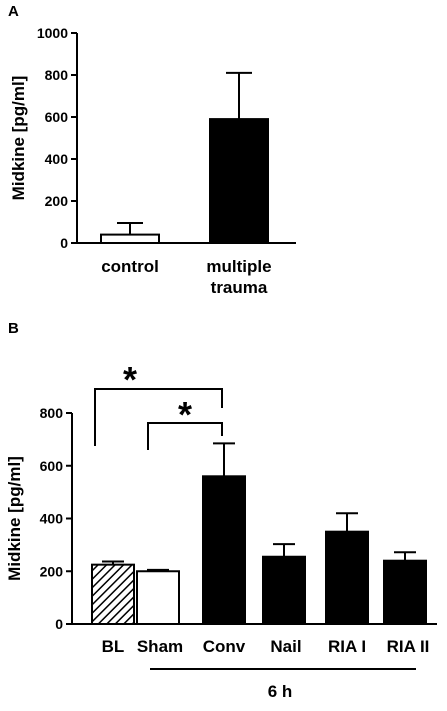 The width and height of the screenshot is (447, 711). Describe the element at coordinates (224, 550) in the screenshot. I see `bar-conv` at that location.